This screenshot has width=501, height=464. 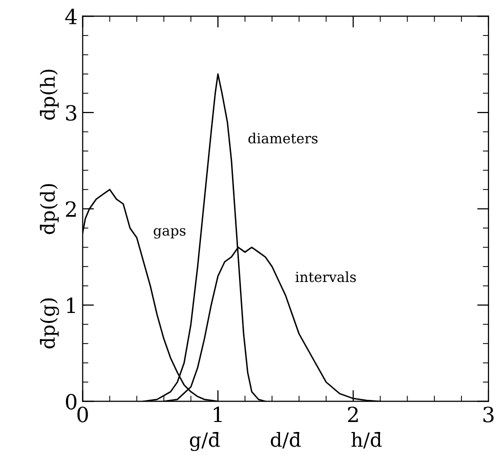 I want to click on y-tick-label: 0, so click(x=71, y=402).